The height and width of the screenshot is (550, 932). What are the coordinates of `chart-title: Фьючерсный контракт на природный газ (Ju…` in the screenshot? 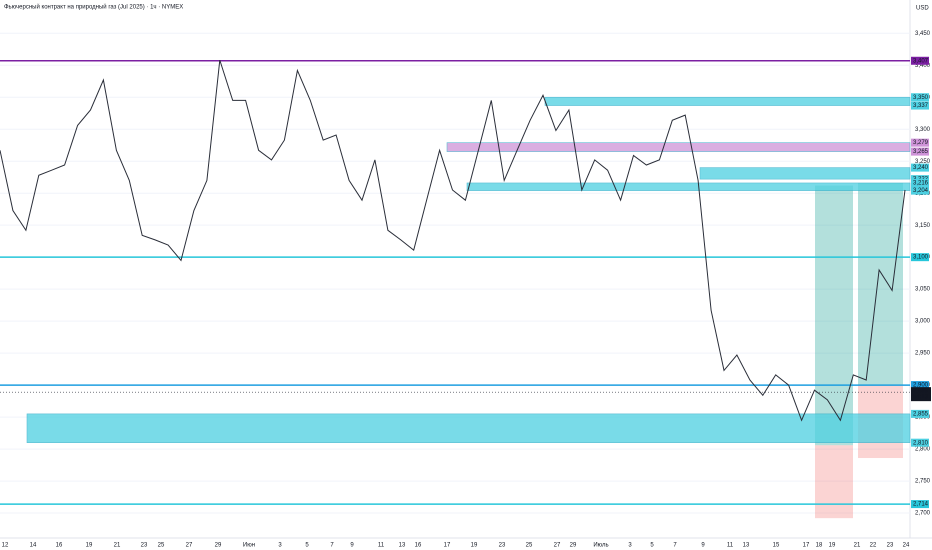 It's located at (93, 7).